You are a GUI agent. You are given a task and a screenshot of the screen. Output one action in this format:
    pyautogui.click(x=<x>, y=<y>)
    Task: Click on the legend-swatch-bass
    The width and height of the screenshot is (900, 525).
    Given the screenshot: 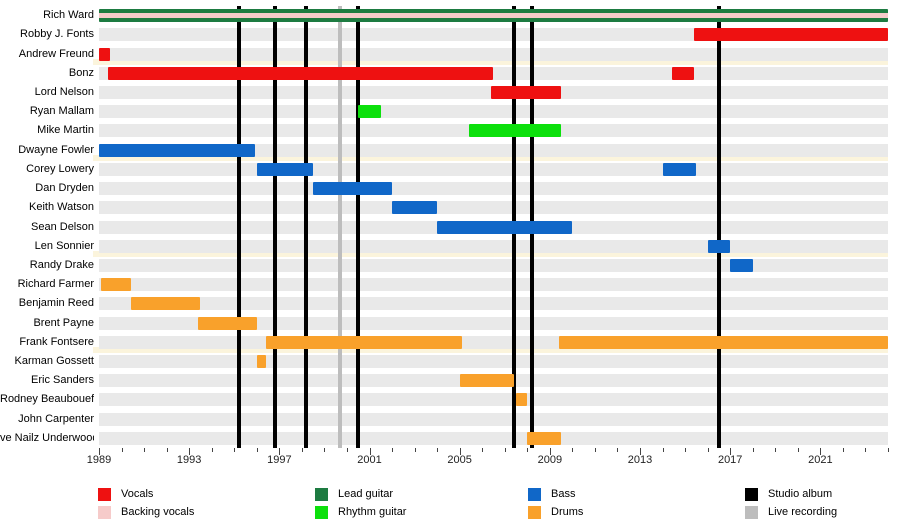 What is the action you would take?
    pyautogui.click(x=534, y=494)
    